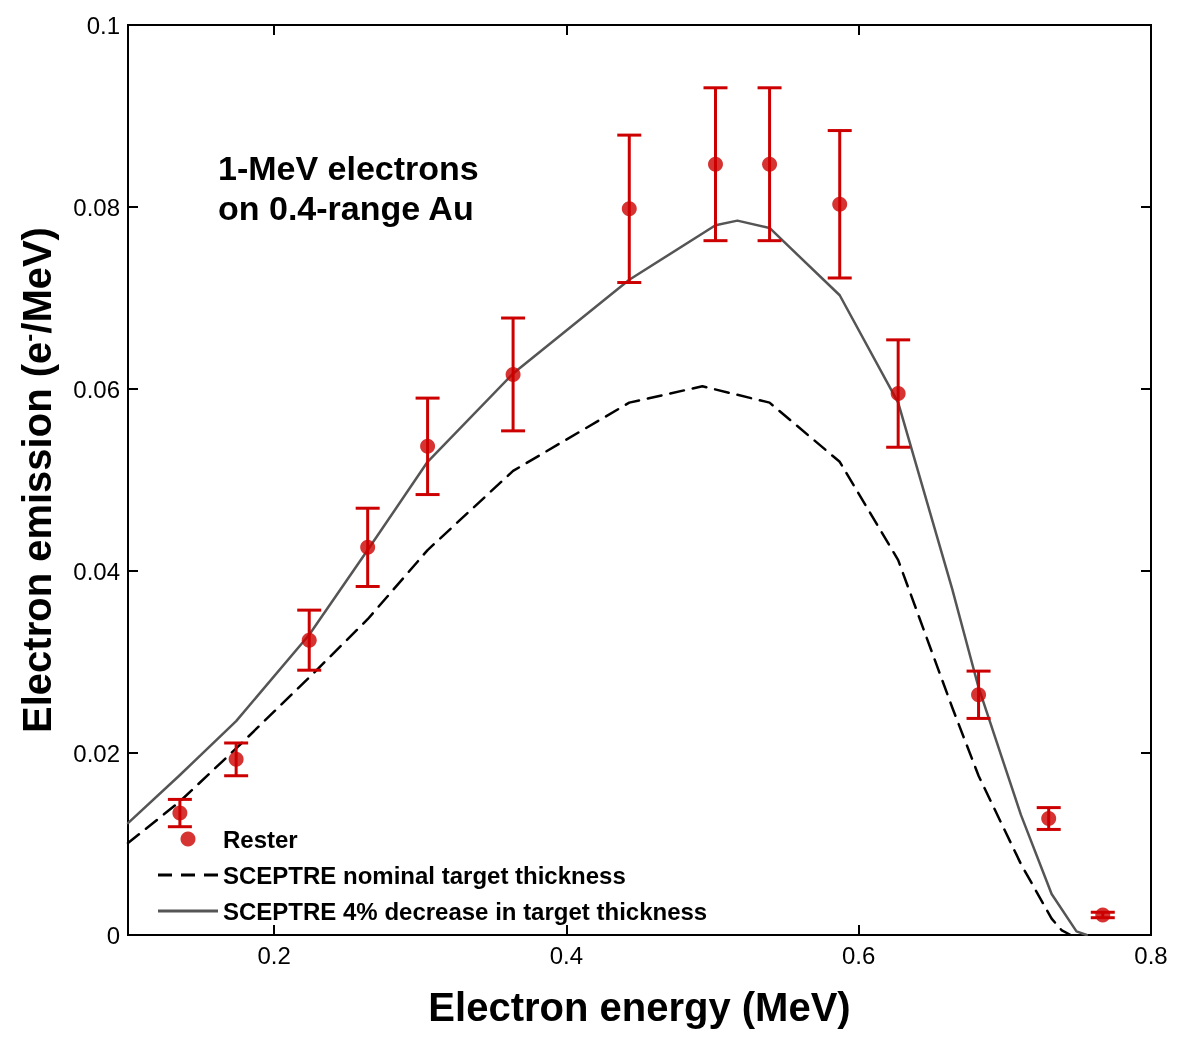 This screenshot has height=1043, width=1181. What do you see at coordinates (566, 955) in the screenshot?
I see `x-tick-label: 0.4` at bounding box center [566, 955].